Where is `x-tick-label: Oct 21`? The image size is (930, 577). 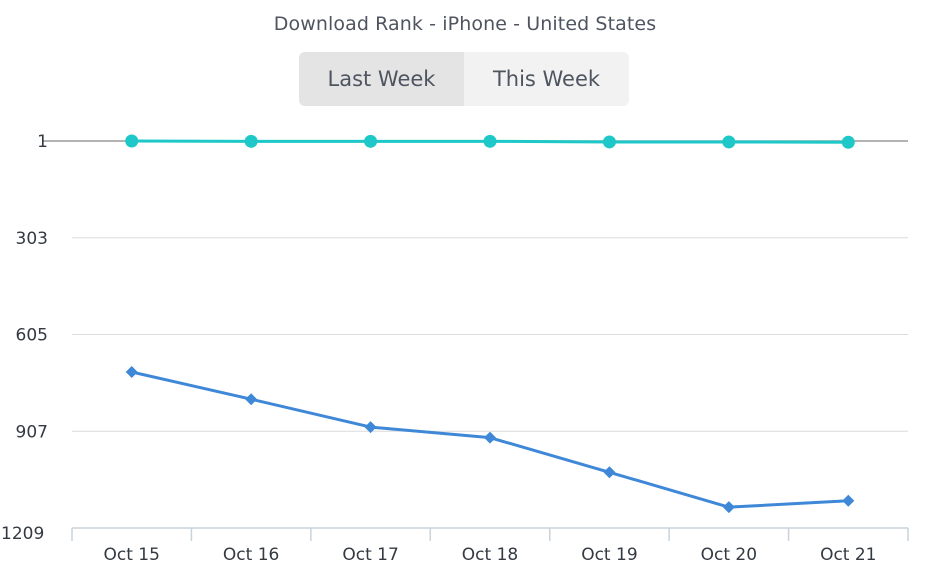 x-tick-label: Oct 21 is located at coordinates (848, 555).